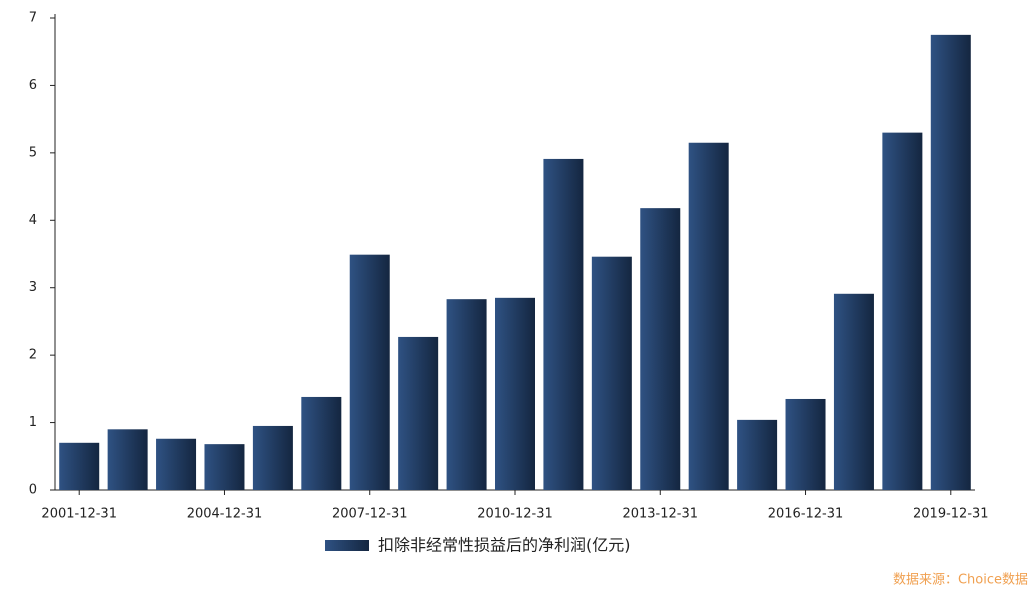 This screenshot has width=1034, height=595. I want to click on y-tick-label: 3, so click(33, 287).